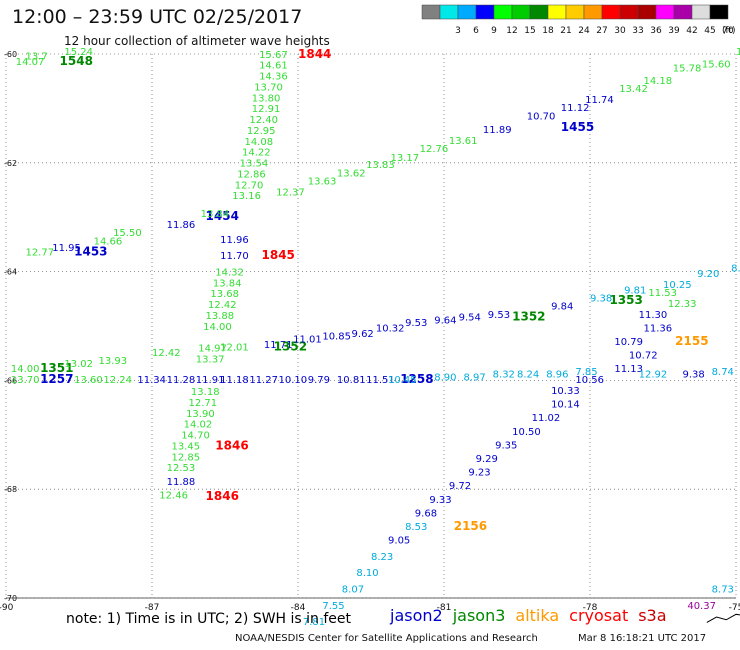  I want to click on wave-height-value: 12.37, so click(290, 192).